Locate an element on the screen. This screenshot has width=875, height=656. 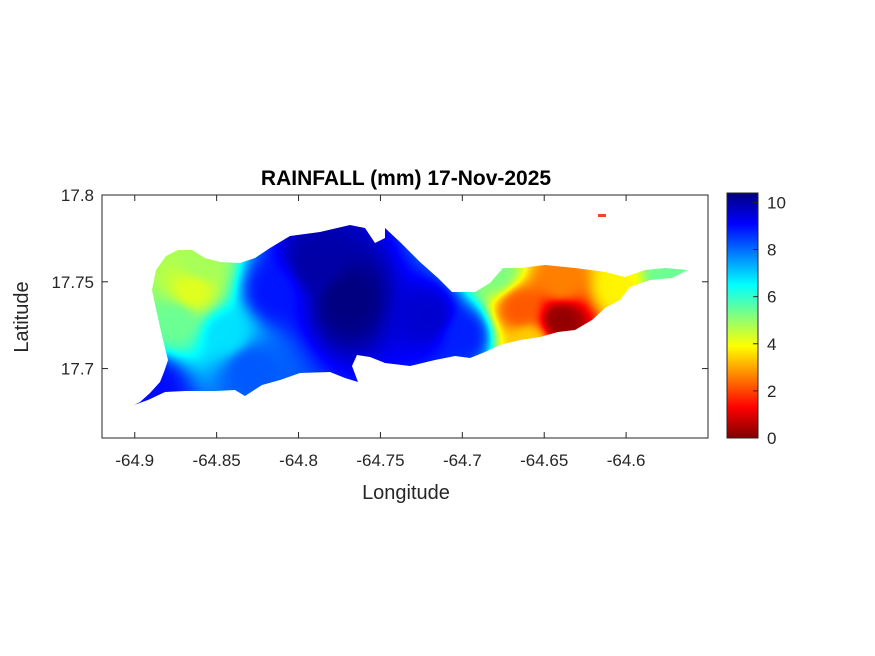
x-tick-label: -64.7 is located at coordinates (462, 460).